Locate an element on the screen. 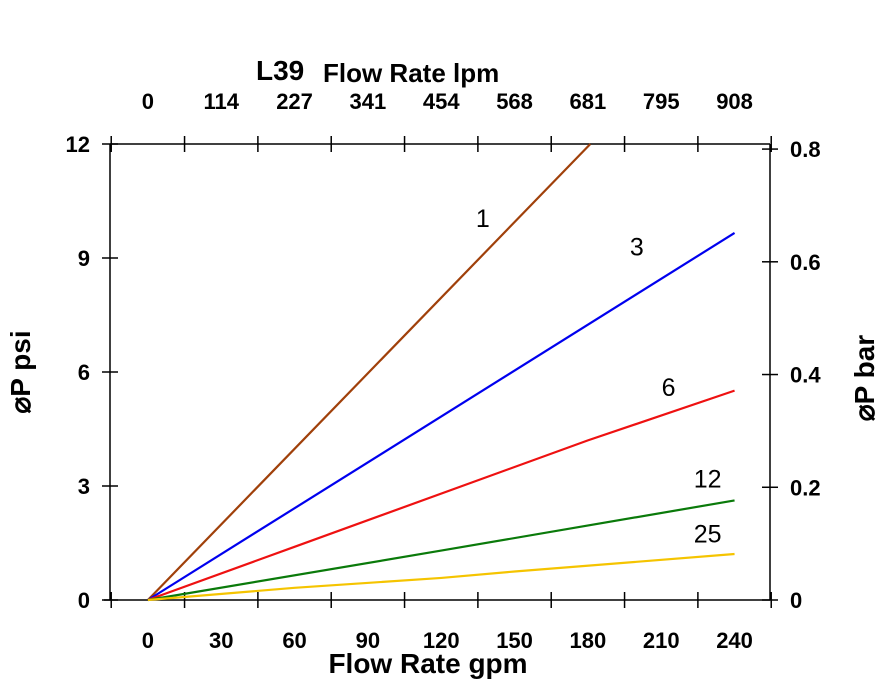 The height and width of the screenshot is (699, 882). y-tick-label: 6 is located at coordinates (84, 372).